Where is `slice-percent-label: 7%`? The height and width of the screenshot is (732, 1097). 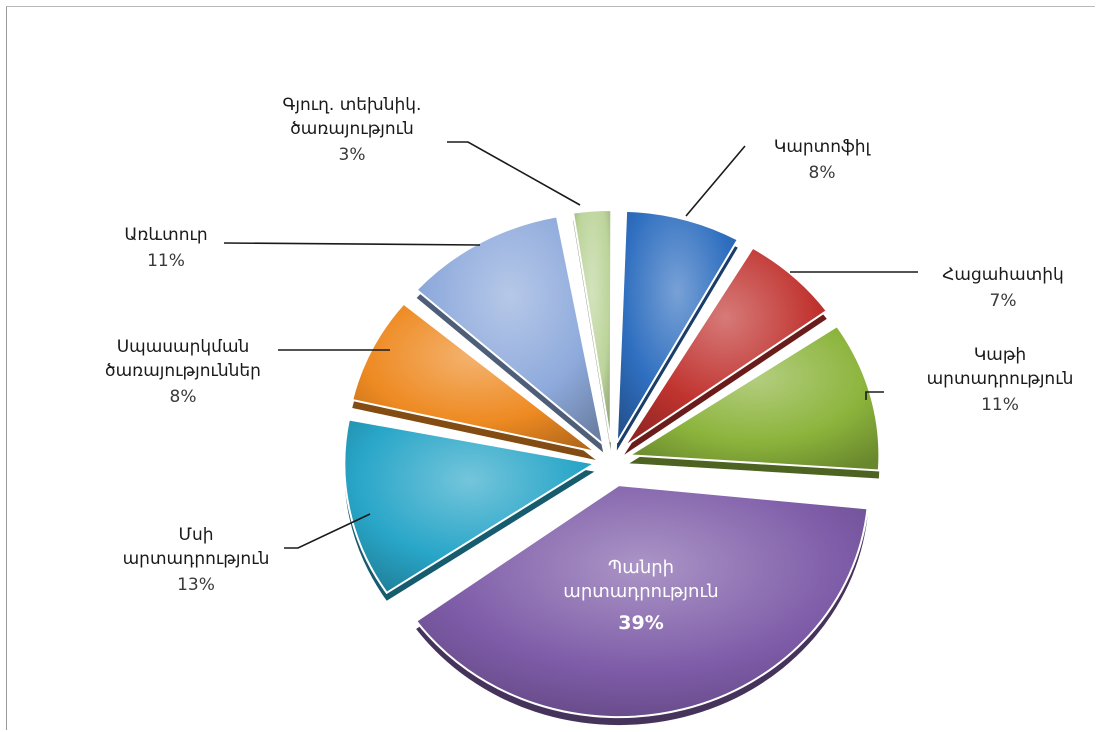
slice-percent-label: 7% is located at coordinates (1003, 301).